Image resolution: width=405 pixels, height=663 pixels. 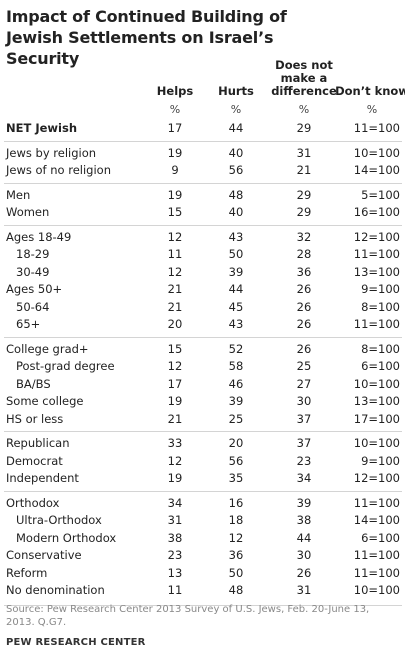 I want to click on row-label: Ages 18-49, so click(x=39, y=236).